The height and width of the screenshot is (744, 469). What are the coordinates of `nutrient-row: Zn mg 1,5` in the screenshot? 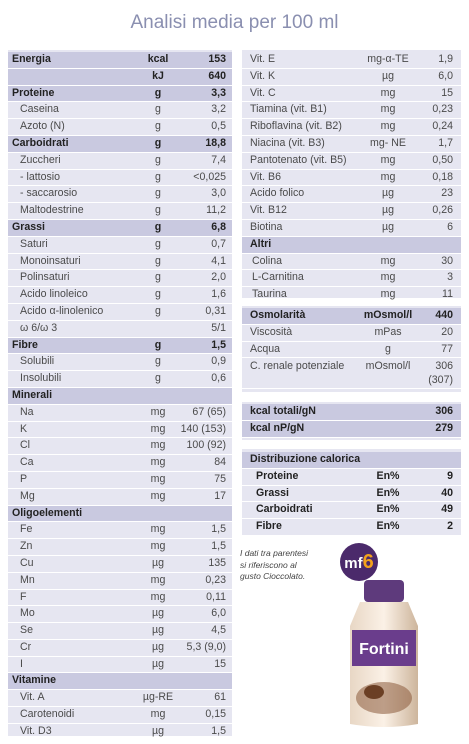 It's located at (120, 547).